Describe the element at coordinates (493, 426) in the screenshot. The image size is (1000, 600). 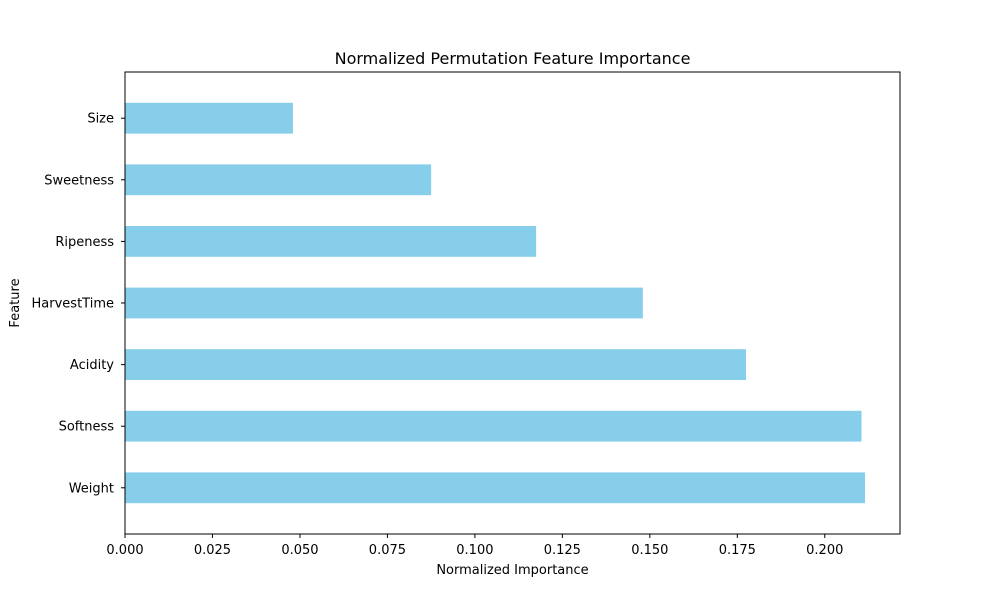
I see `bar-softness` at that location.